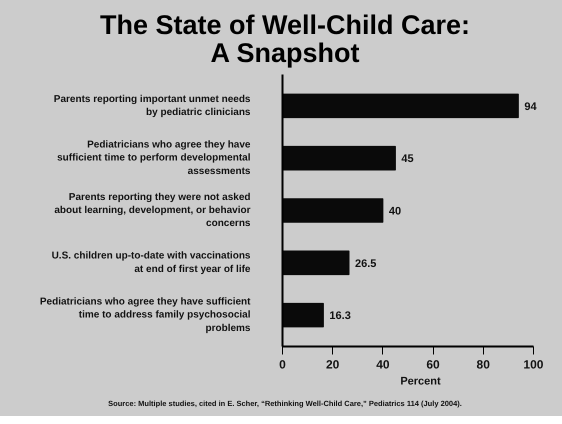 The width and height of the screenshot is (562, 424). What do you see at coordinates (395, 212) in the screenshot?
I see `data-label: 40` at bounding box center [395, 212].